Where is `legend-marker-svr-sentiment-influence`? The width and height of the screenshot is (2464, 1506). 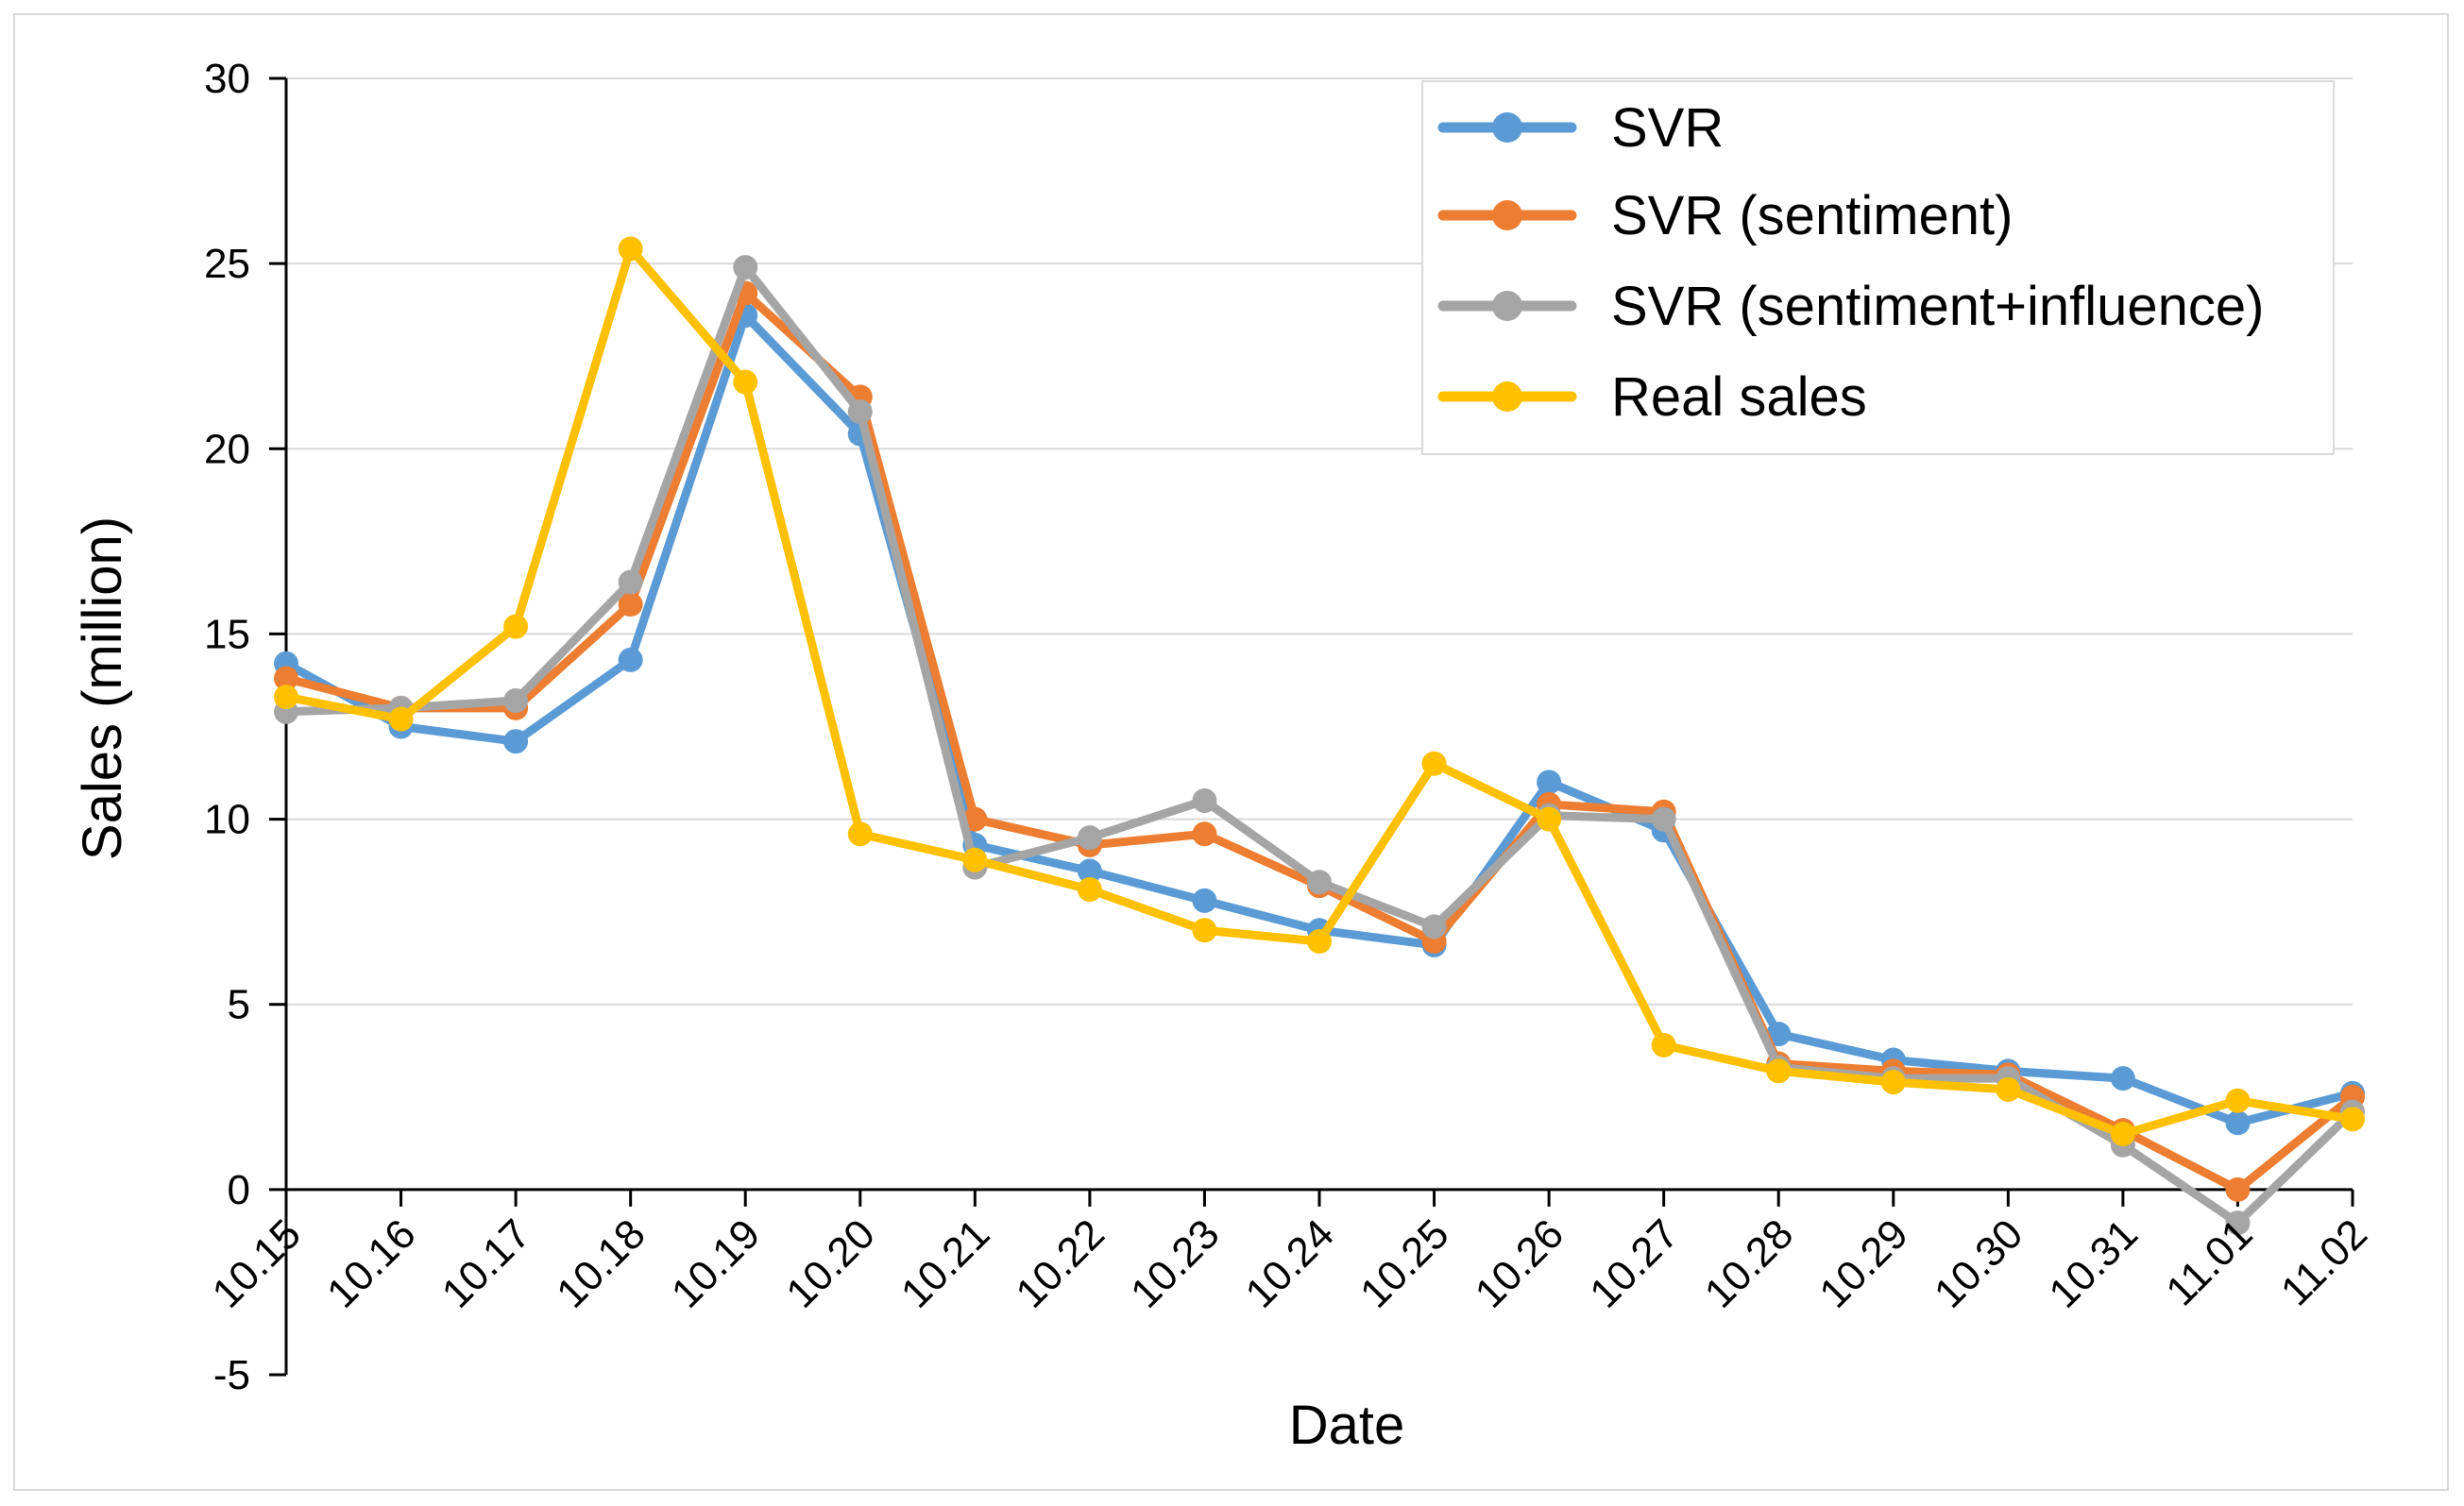
legend-marker-svr-sentiment-influence is located at coordinates (1507, 306).